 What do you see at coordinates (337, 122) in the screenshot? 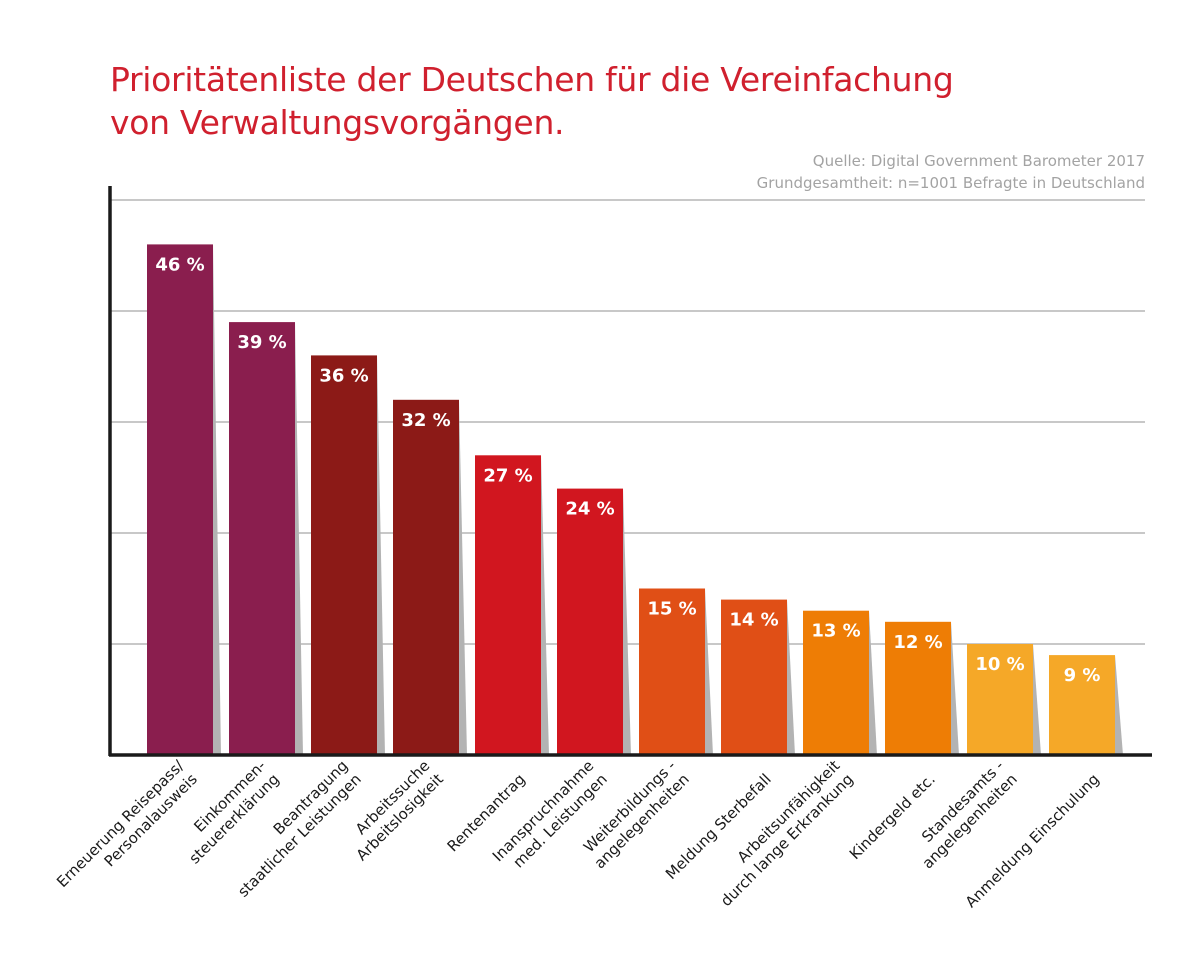
I see `chart-title-line-2: von Verwaltungsvorgängen.` at bounding box center [337, 122].